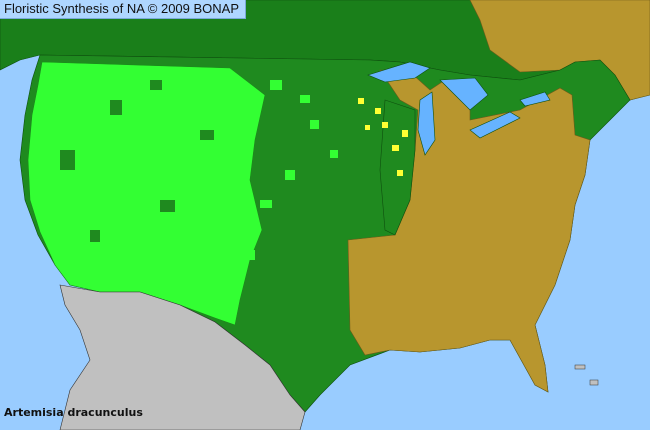 The width and height of the screenshot is (650, 430). Describe the element at coordinates (182, 357) in the screenshot. I see `mexico-region` at that location.